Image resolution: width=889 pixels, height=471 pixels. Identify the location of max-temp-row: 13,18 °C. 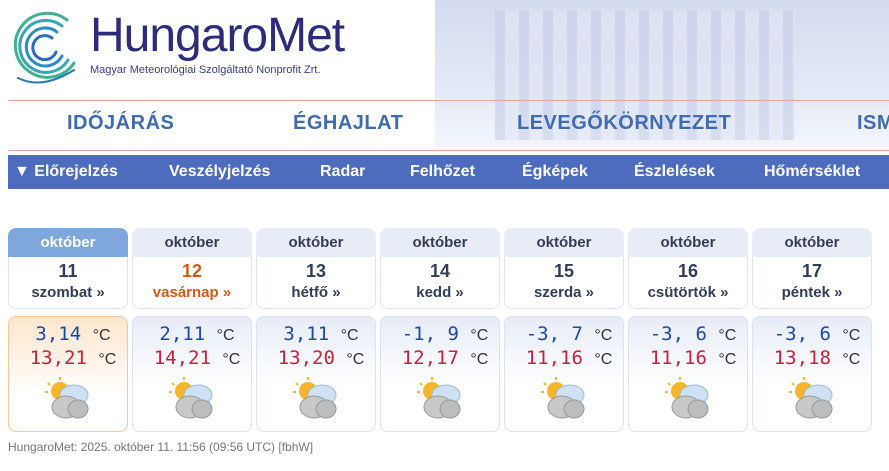
(812, 359).